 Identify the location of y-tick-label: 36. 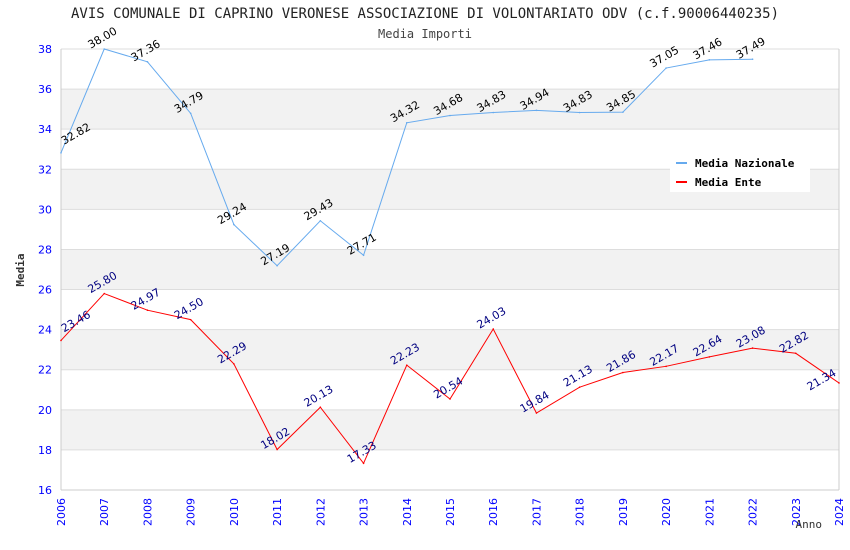
(45, 89).